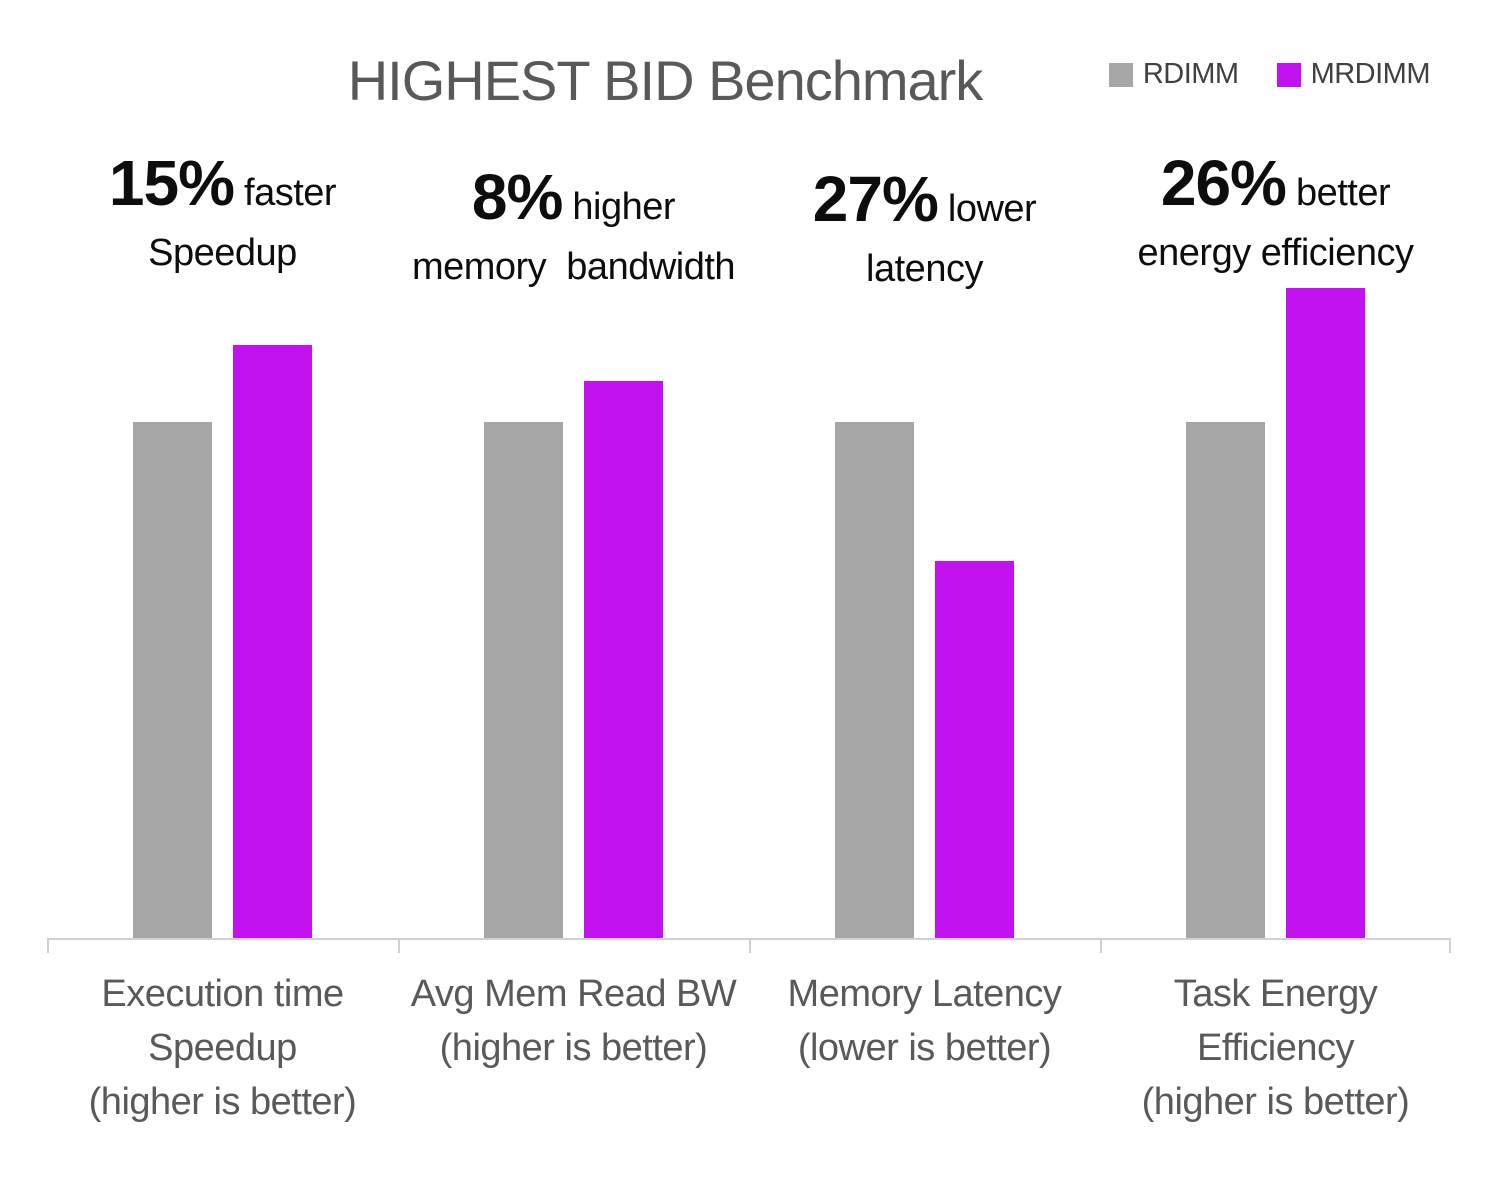 This screenshot has width=1500, height=1180. I want to click on annotation-word: better, so click(1343, 193).